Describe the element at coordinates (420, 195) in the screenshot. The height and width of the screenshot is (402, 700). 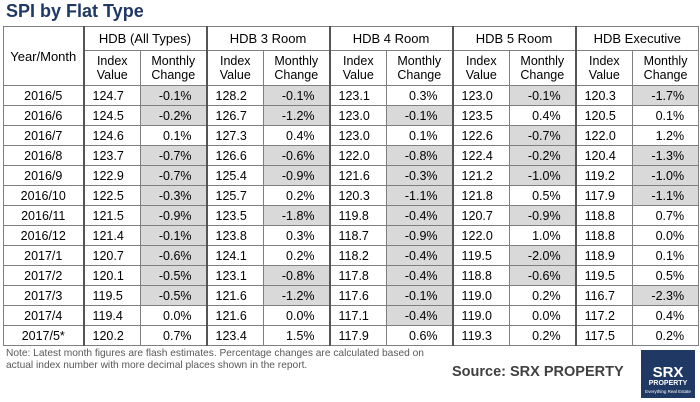
I see `value-cell: -1.1%` at that location.